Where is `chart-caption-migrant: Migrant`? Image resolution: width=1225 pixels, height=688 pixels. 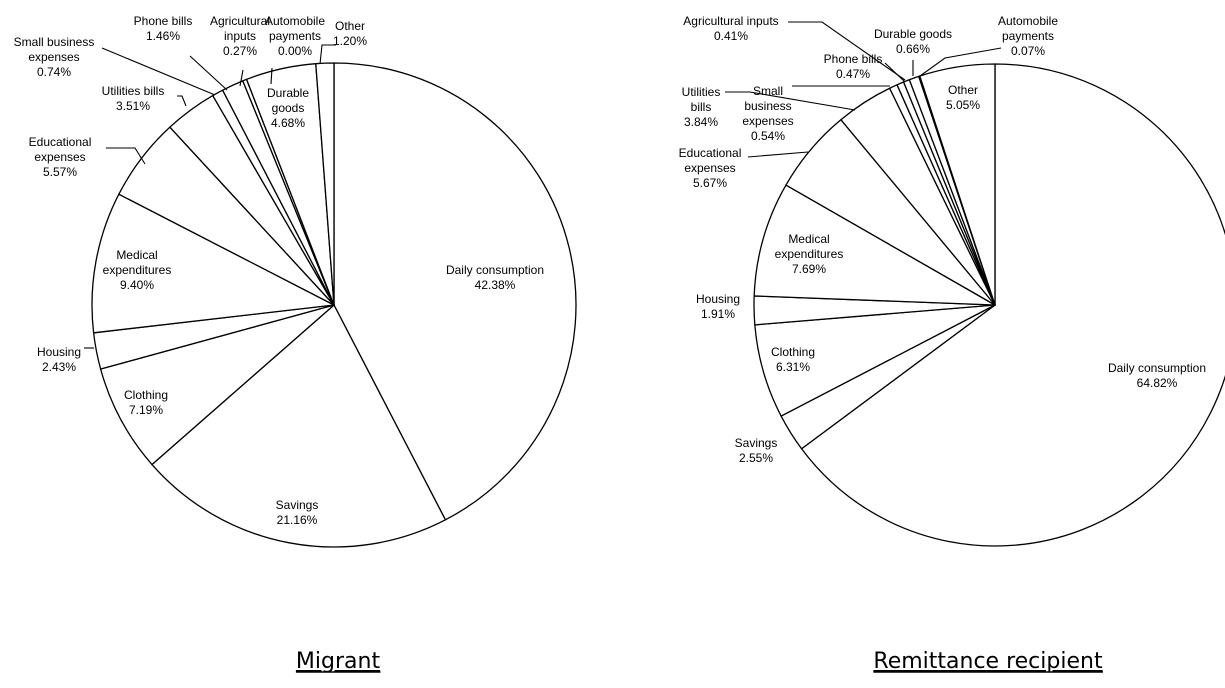
chart-caption-migrant: Migrant is located at coordinates (338, 661).